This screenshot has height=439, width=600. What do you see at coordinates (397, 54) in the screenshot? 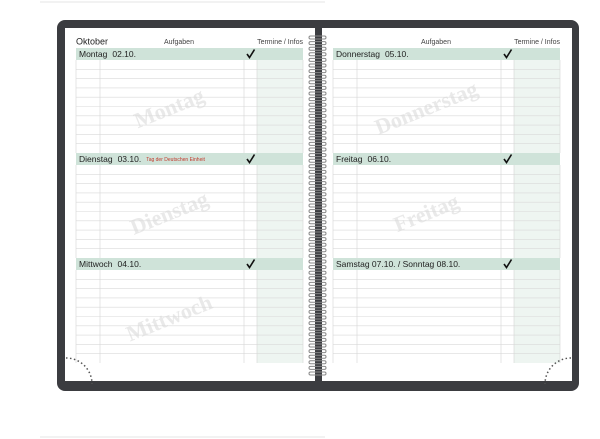
I see `day-date: 05.10.` at bounding box center [397, 54].